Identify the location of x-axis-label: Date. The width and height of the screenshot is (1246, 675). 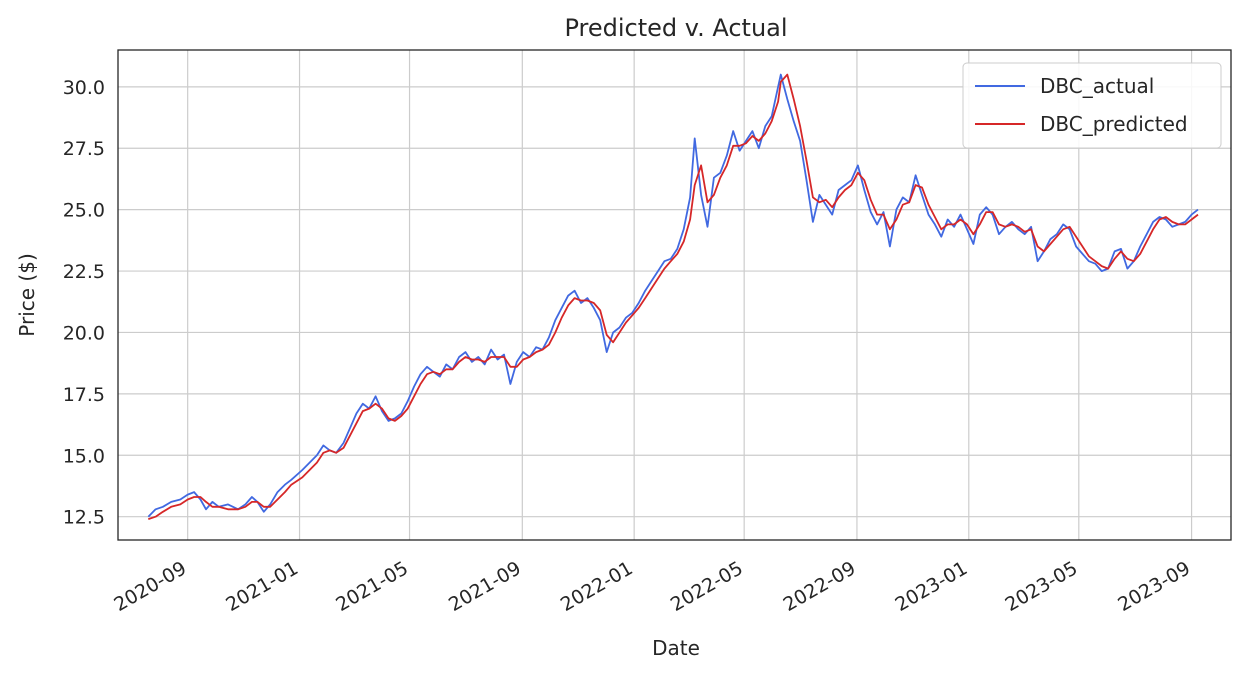
(676, 648).